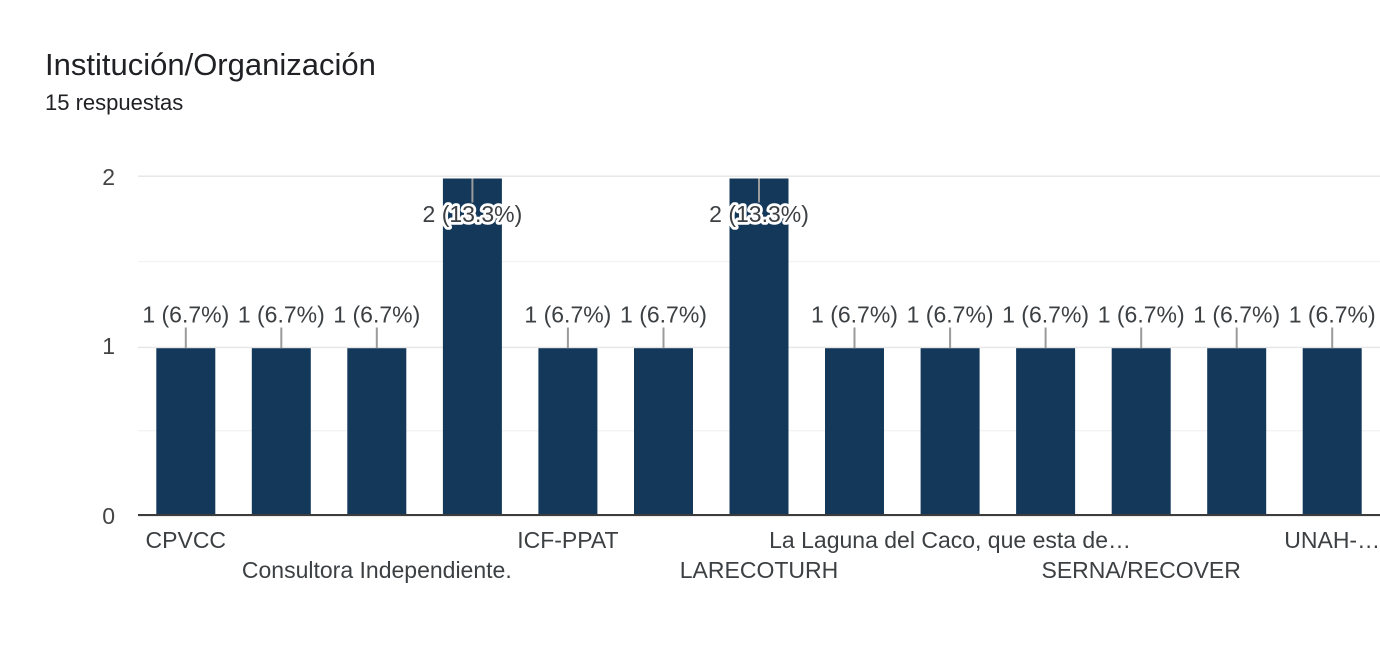 The height and width of the screenshot is (656, 1380). Describe the element at coordinates (210, 64) in the screenshot. I see `svg-text: Institución/Organización` at that location.